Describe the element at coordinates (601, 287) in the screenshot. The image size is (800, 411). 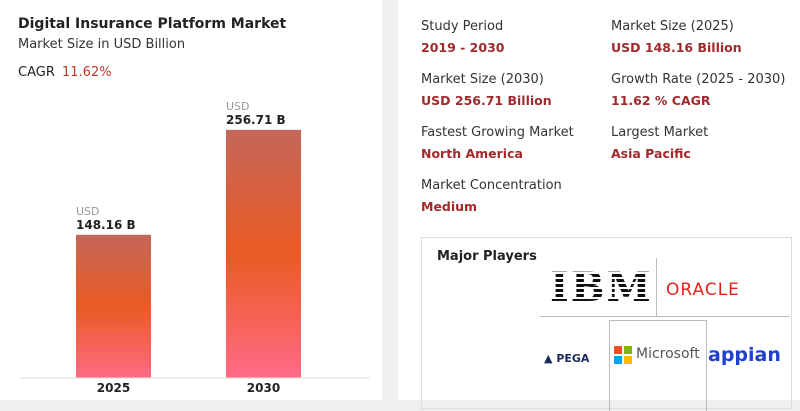
I see `logo-ibm: IBM` at that location.